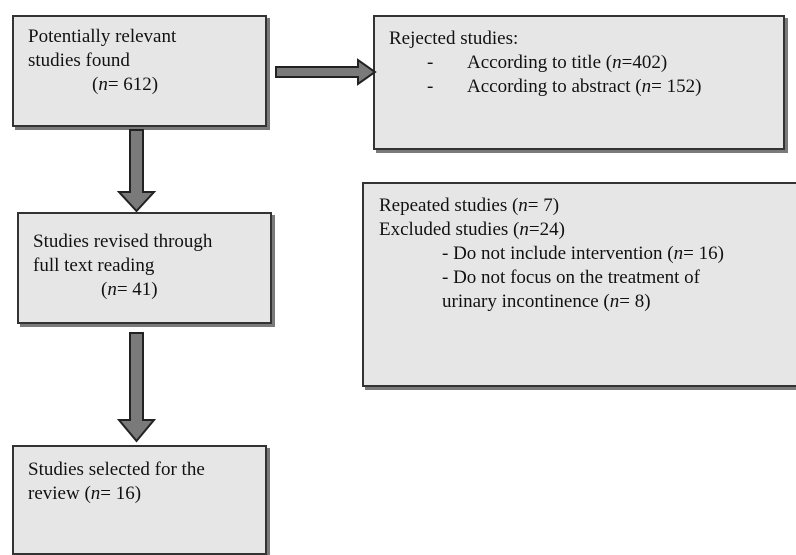  I want to click on rejected-item-title: - According to title (n=402), so click(586, 63).